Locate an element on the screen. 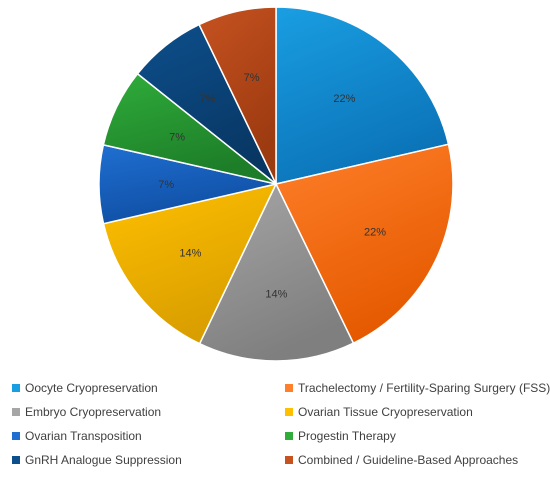 Image resolution: width=550 pixels, height=482 pixels. legend-label: Ovarian Tissue Cryopreservation is located at coordinates (385, 412).